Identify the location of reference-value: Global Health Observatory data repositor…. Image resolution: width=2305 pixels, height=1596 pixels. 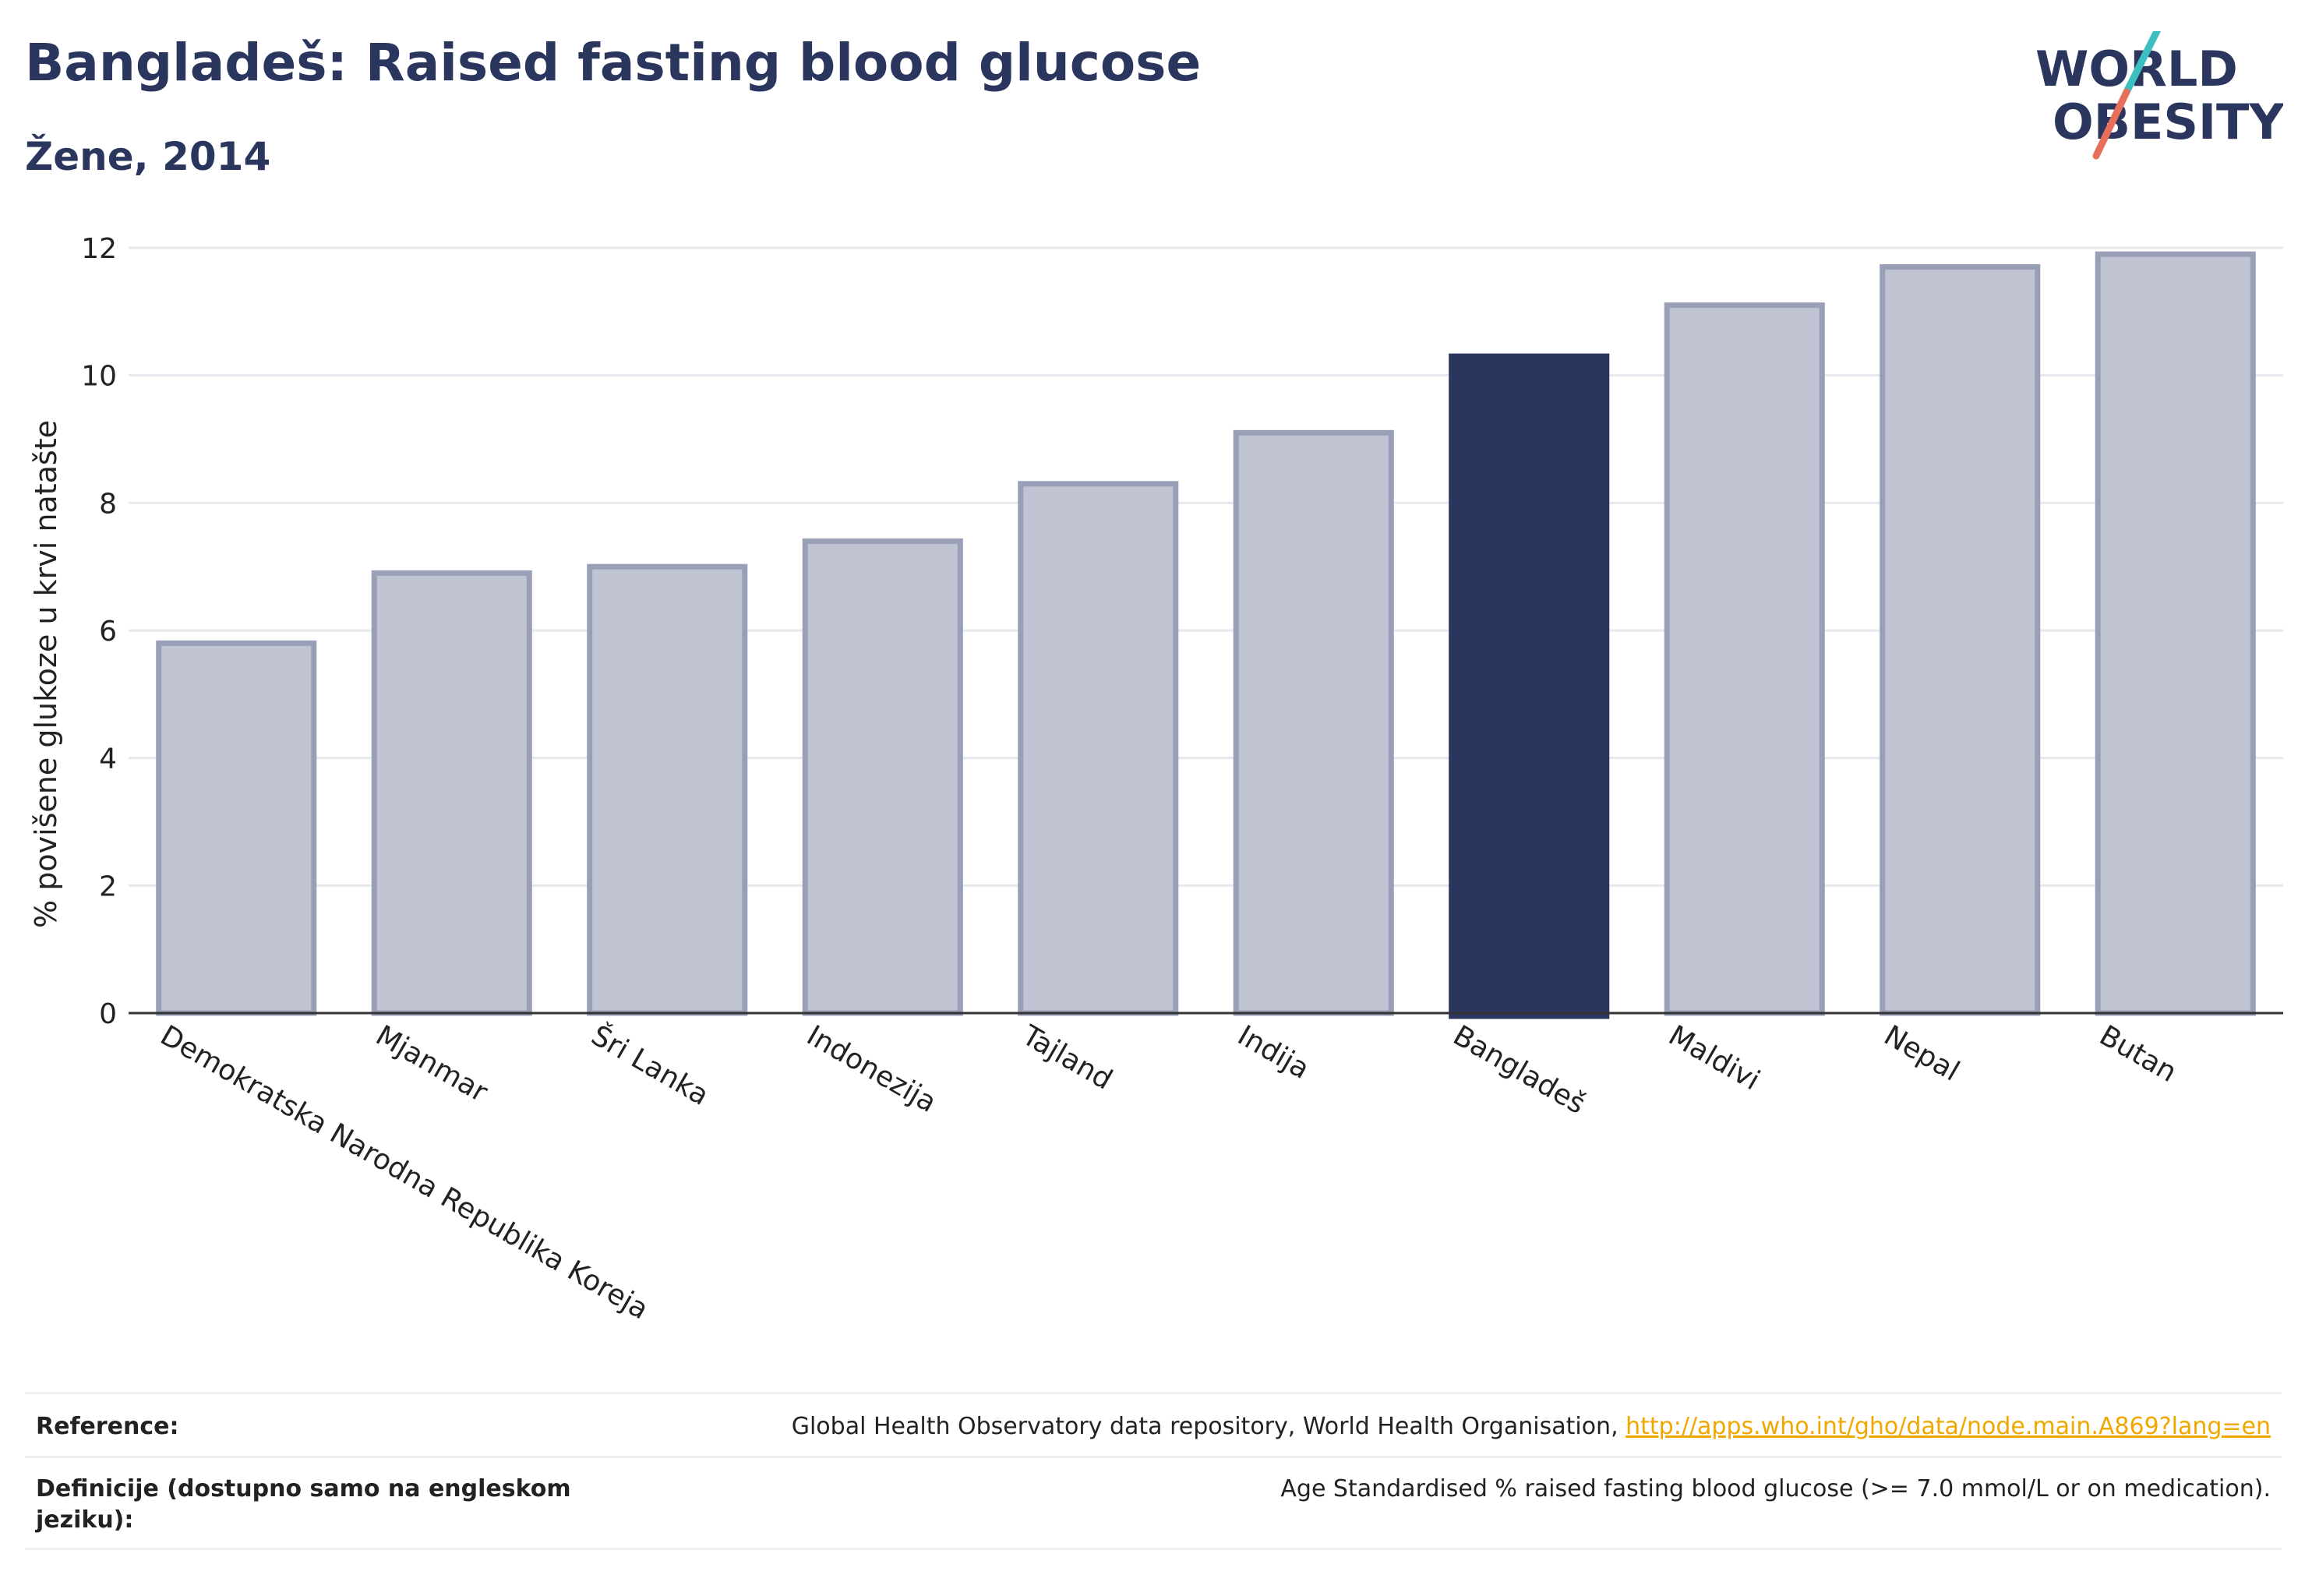
(1531, 1426).